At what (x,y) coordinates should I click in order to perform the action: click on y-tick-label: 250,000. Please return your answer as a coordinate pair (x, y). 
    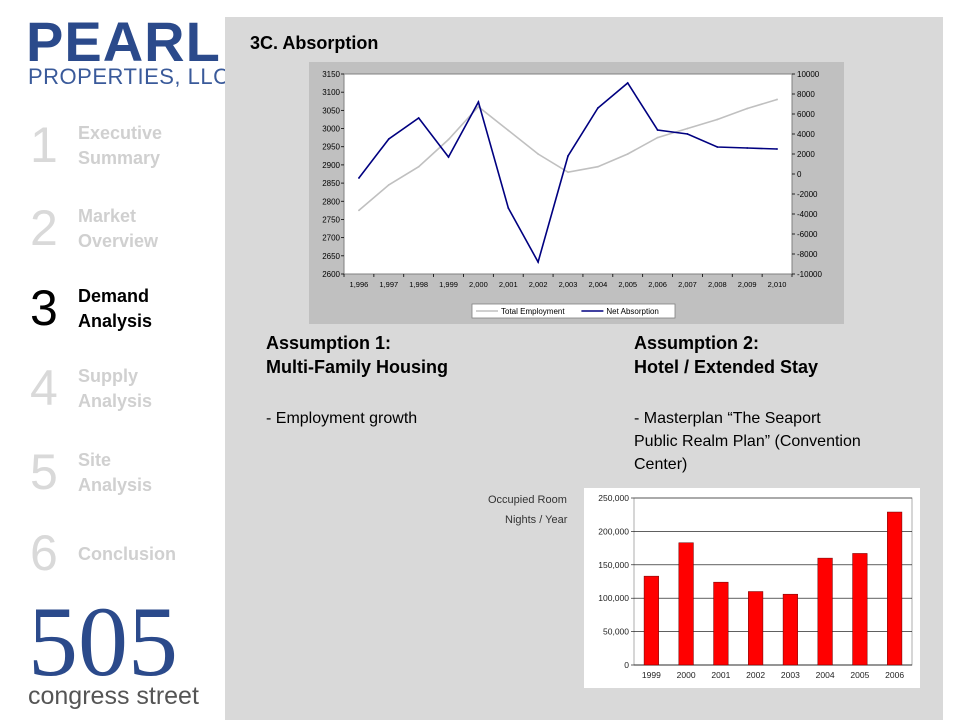
    Looking at the image, I should click on (613, 498).